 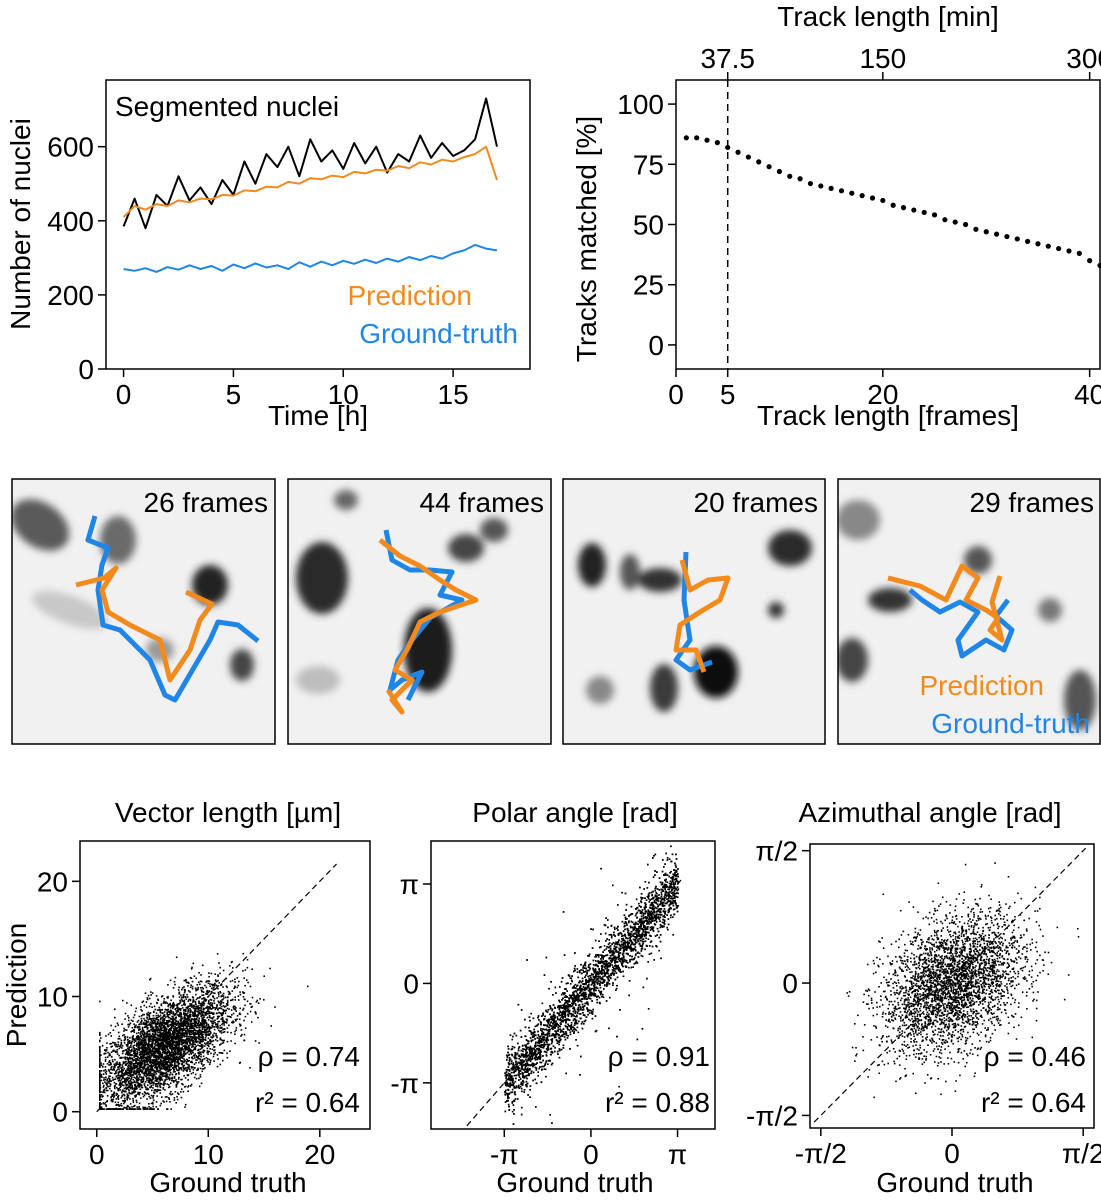 What do you see at coordinates (16, 985) in the screenshot?
I see `vector-length-ylabel: Prediction` at bounding box center [16, 985].